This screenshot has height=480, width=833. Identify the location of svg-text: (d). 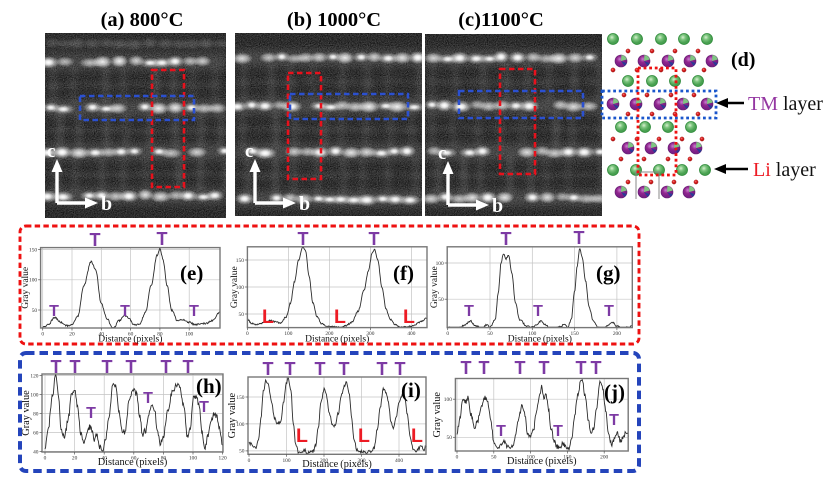
(743, 60).